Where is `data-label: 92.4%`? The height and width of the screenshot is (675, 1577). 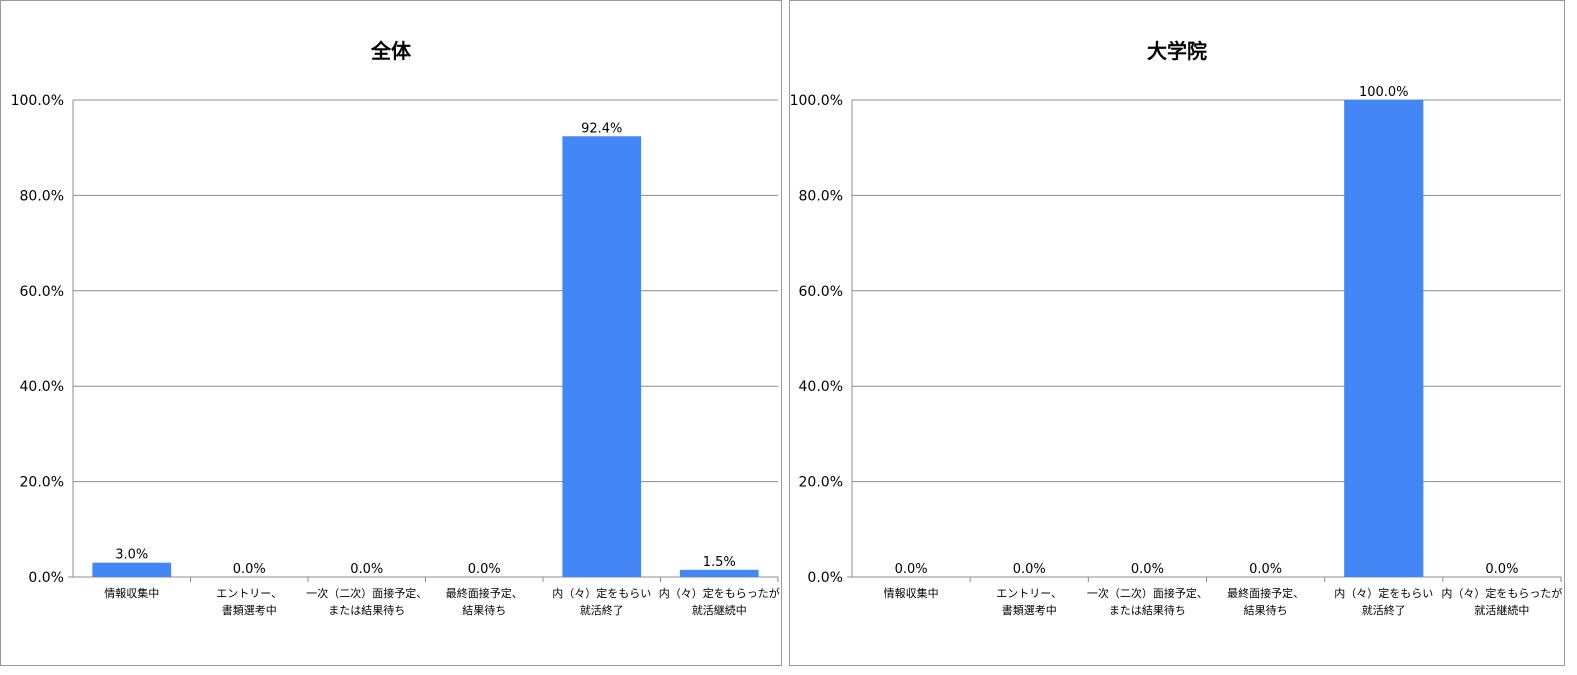
data-label: 92.4% is located at coordinates (601, 128).